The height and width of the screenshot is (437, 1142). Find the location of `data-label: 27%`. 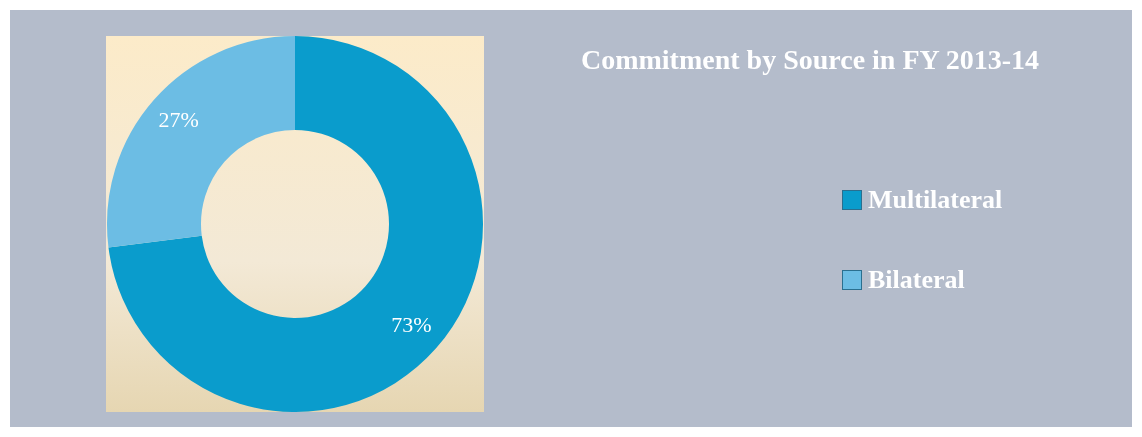

data-label: 27% is located at coordinates (178, 120).